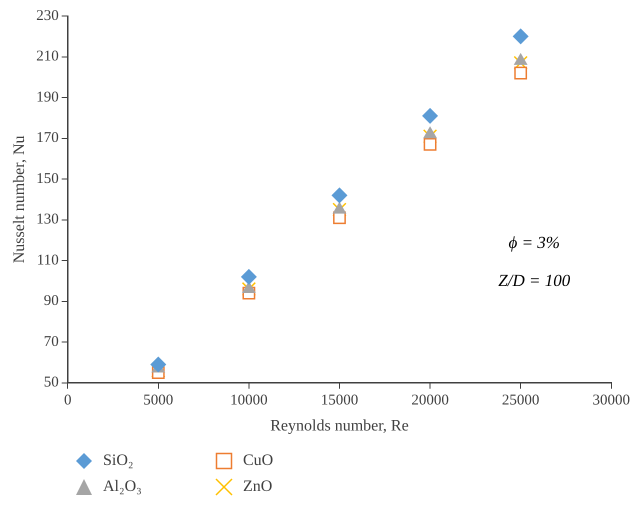 Image resolution: width=633 pixels, height=507 pixels. Describe the element at coordinates (249, 400) in the screenshot. I see `x-tick-label: 10000` at that location.